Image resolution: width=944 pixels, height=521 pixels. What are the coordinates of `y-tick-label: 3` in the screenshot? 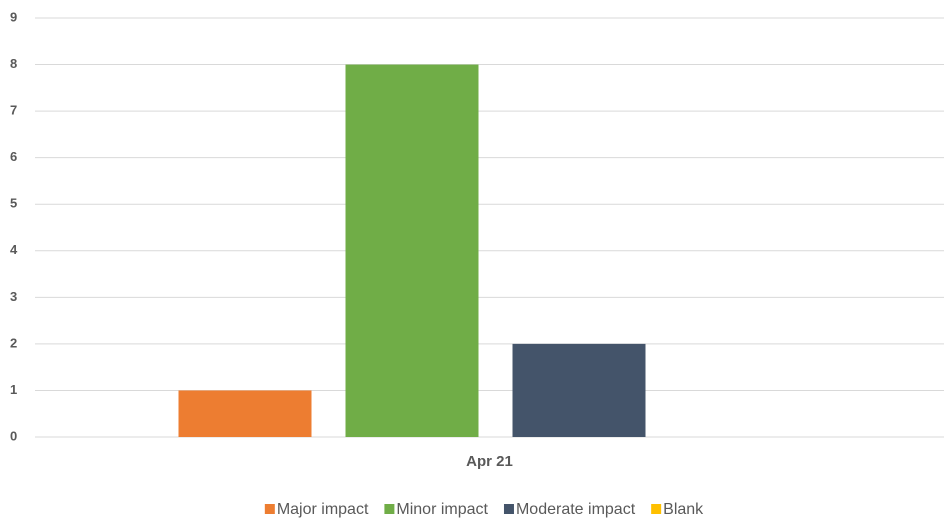 It's located at (13, 296).